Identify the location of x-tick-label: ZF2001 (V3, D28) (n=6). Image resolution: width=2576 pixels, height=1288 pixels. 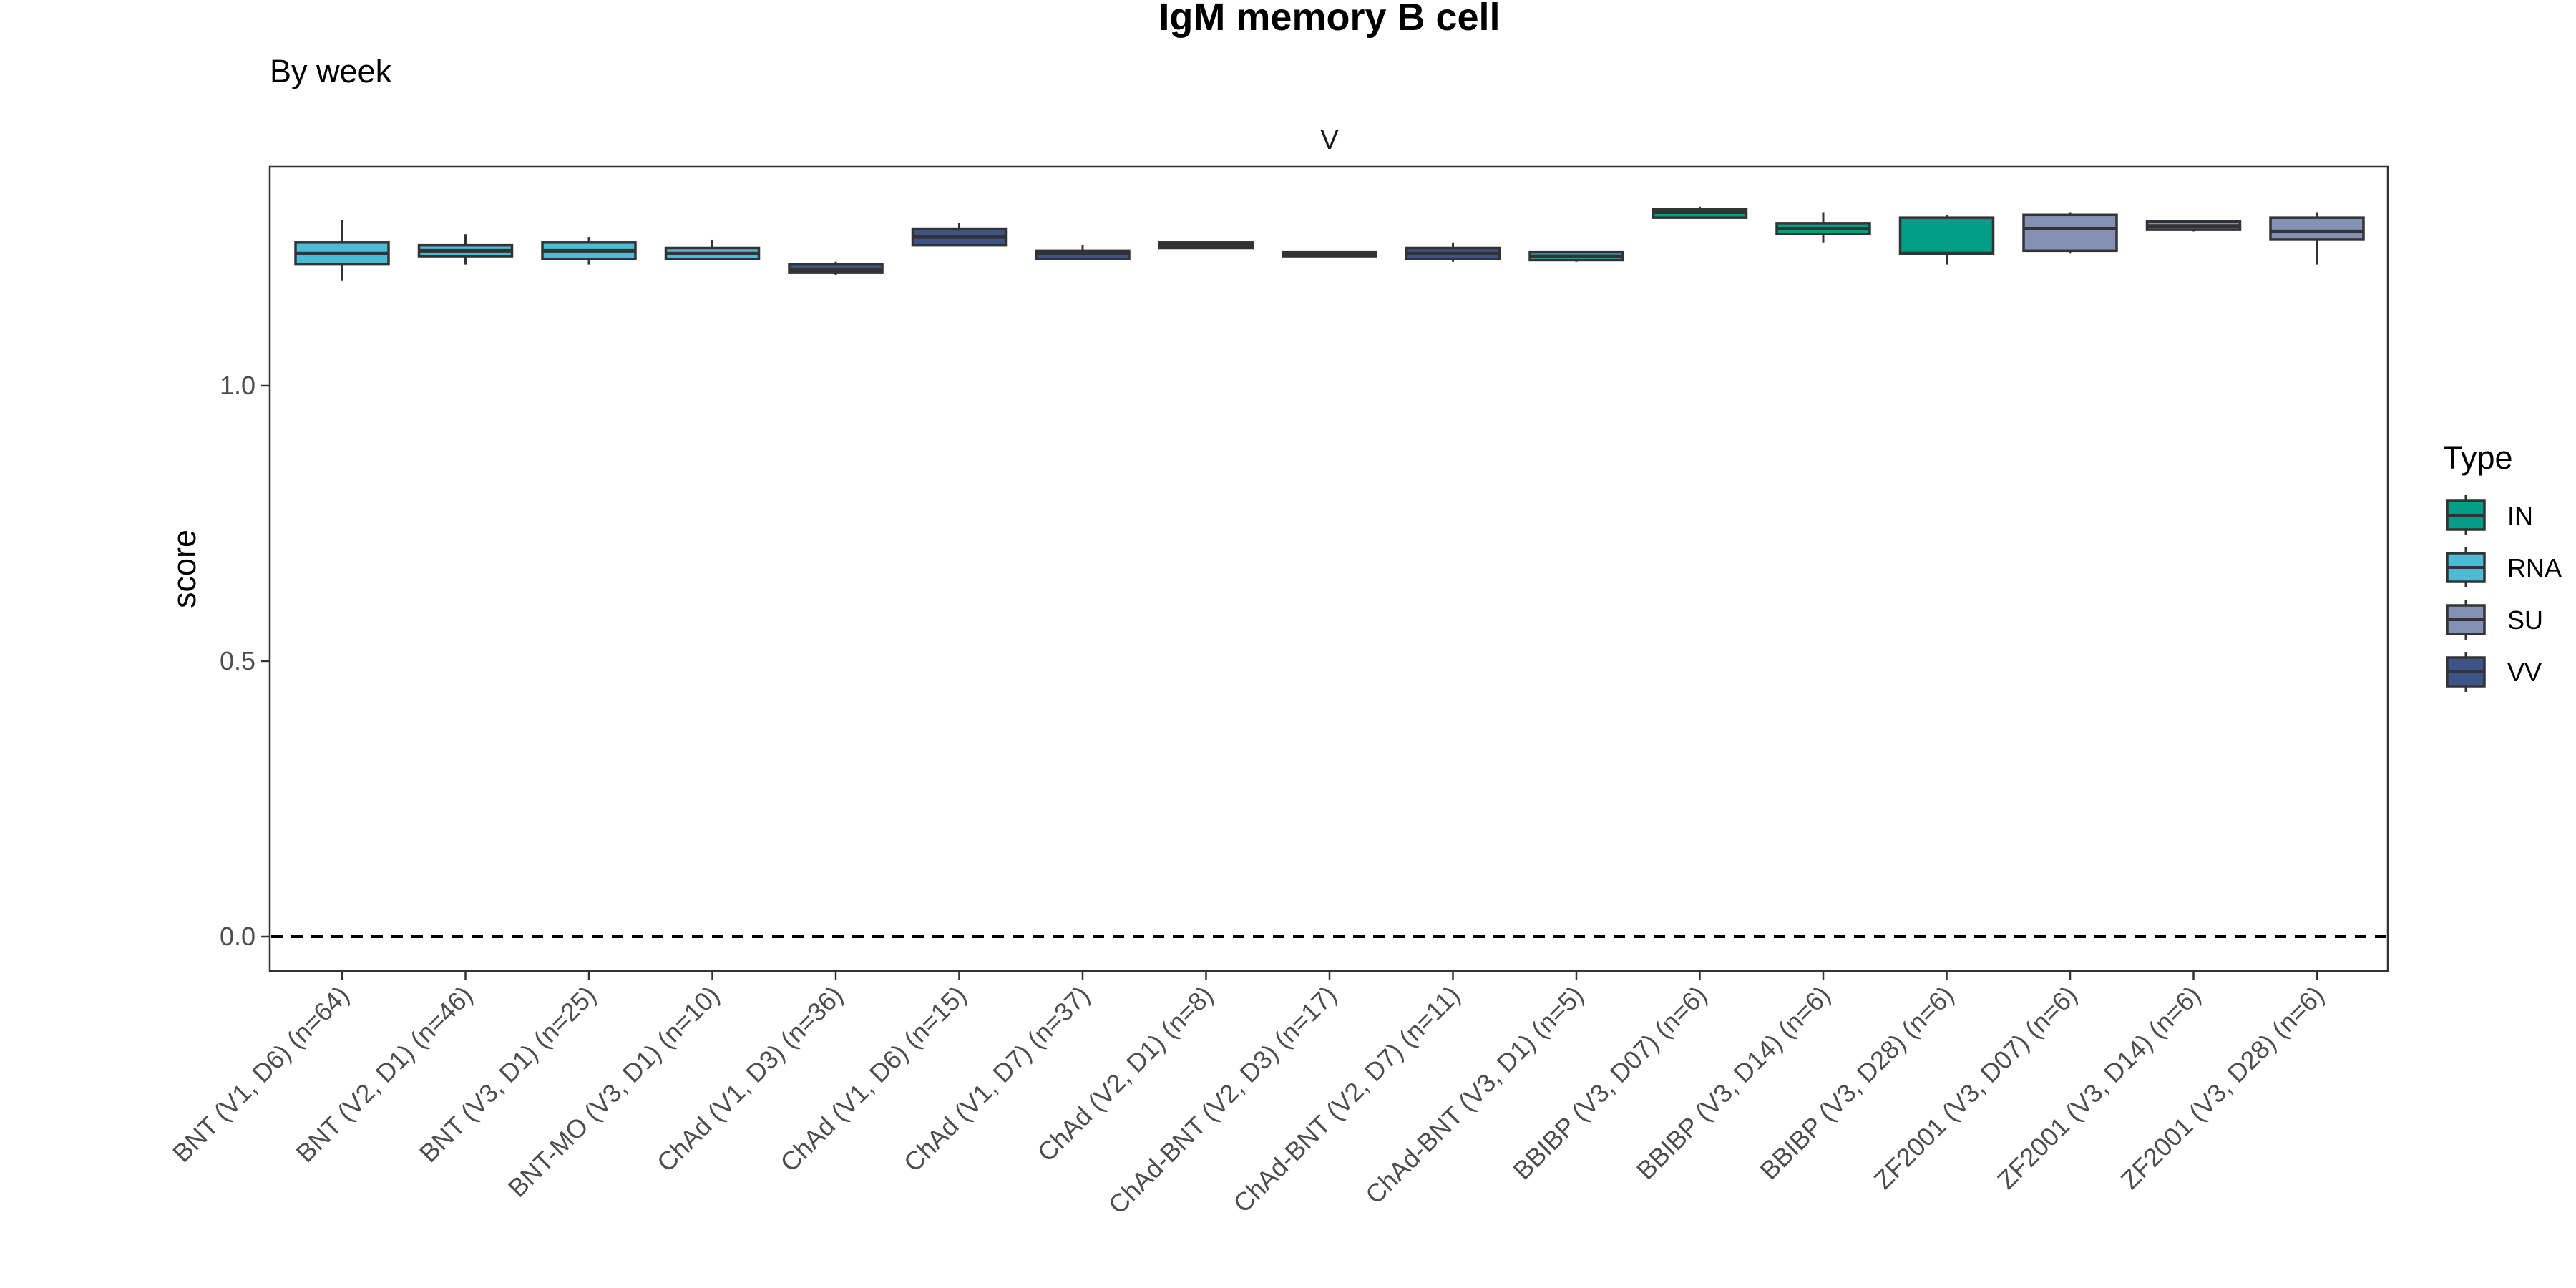
(2222, 1087).